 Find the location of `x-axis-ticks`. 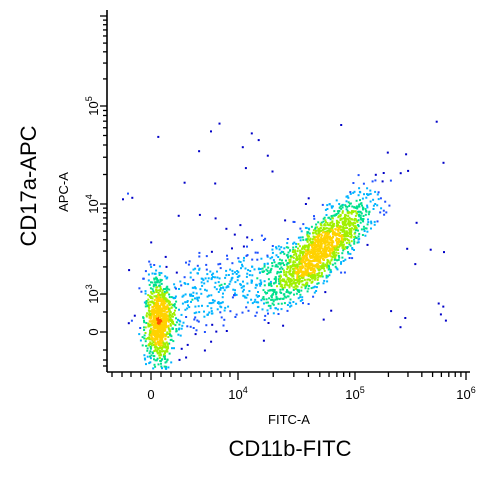

x-axis-ticks is located at coordinates (289, 376).